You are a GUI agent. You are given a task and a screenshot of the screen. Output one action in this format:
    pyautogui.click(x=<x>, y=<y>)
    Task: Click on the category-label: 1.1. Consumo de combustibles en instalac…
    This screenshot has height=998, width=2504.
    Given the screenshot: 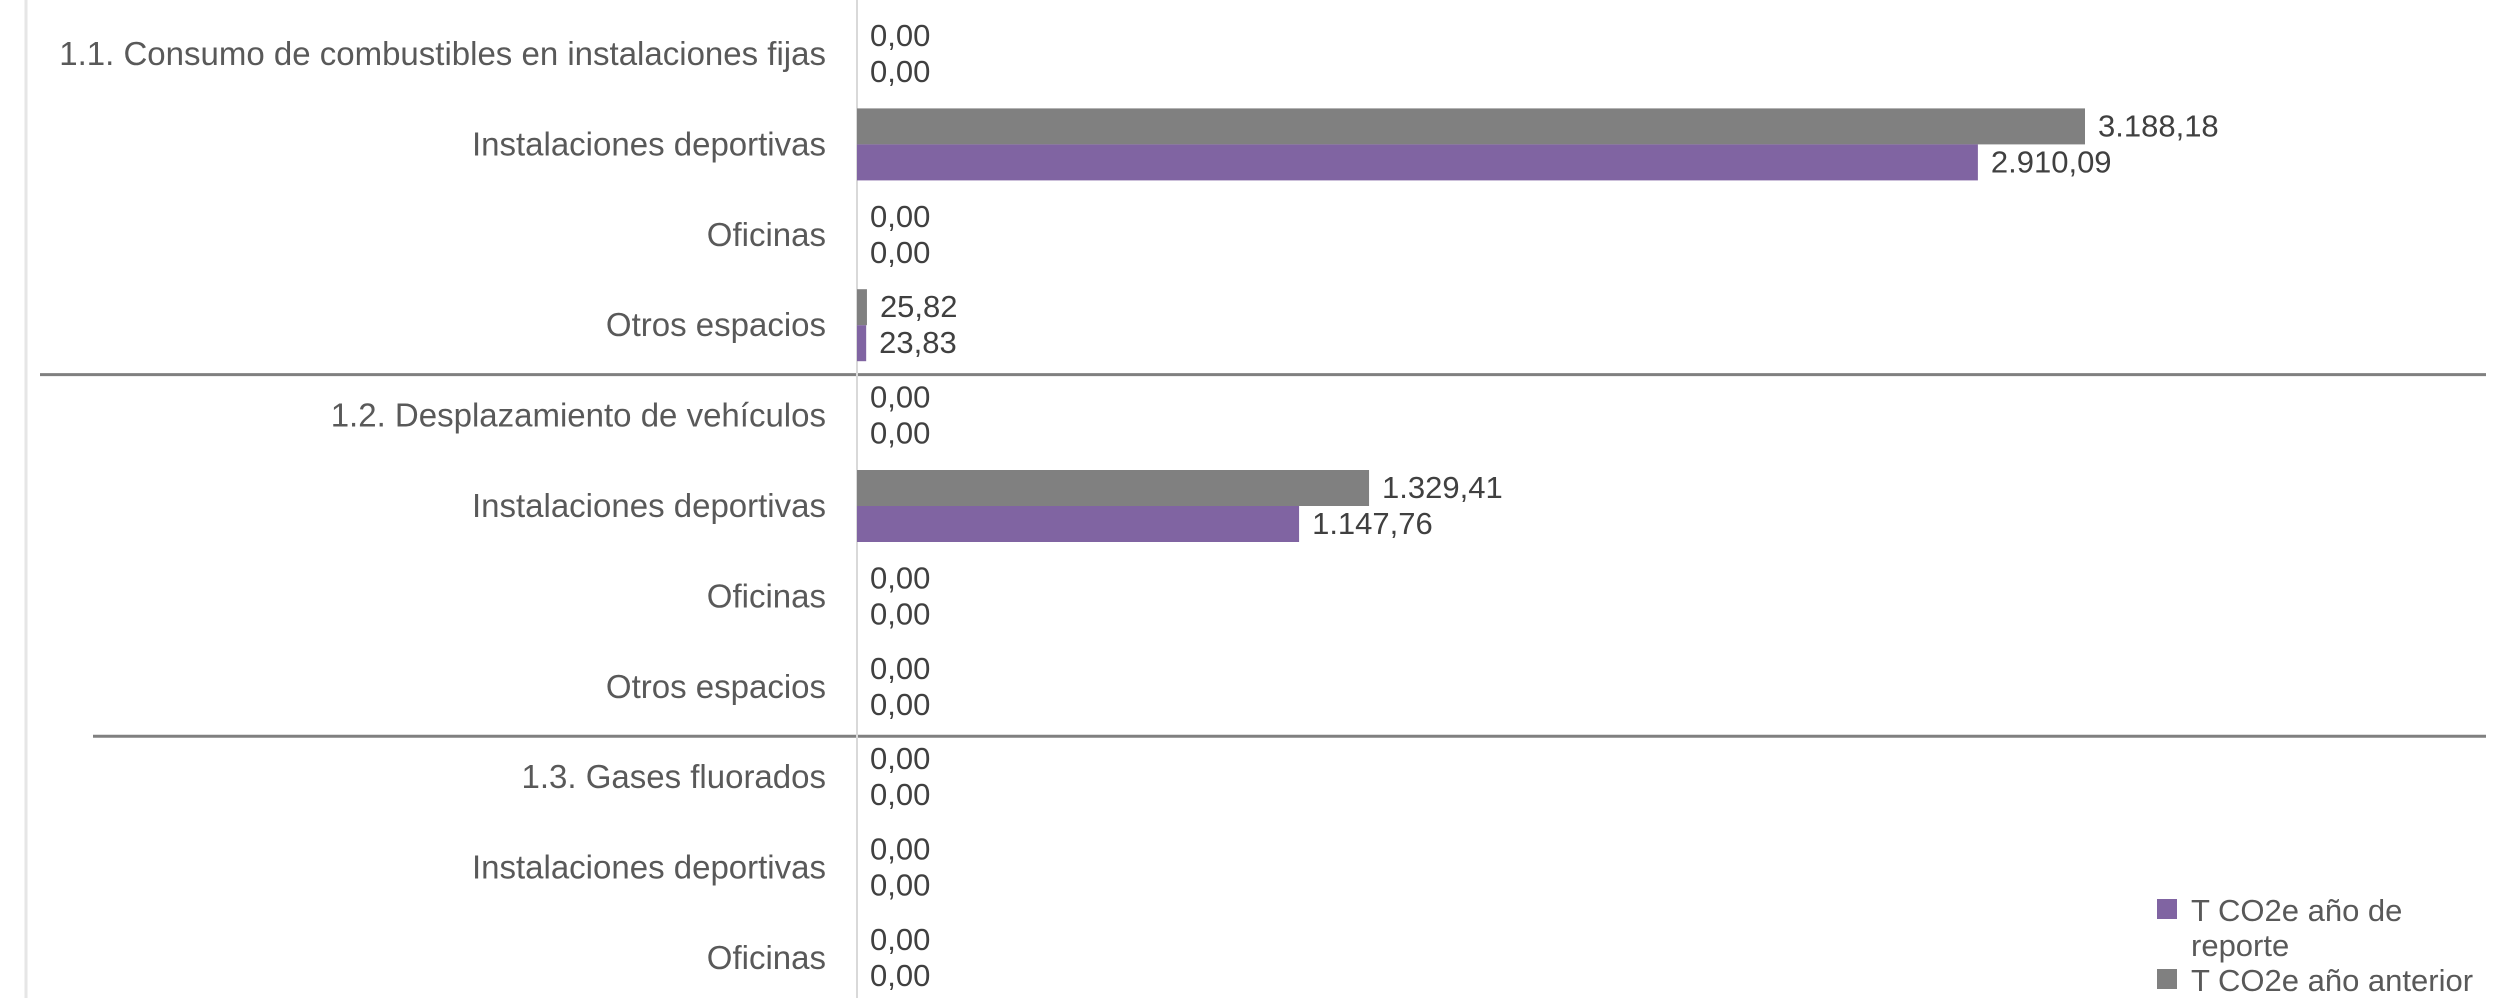 What is the action you would take?
    pyautogui.click(x=442, y=53)
    